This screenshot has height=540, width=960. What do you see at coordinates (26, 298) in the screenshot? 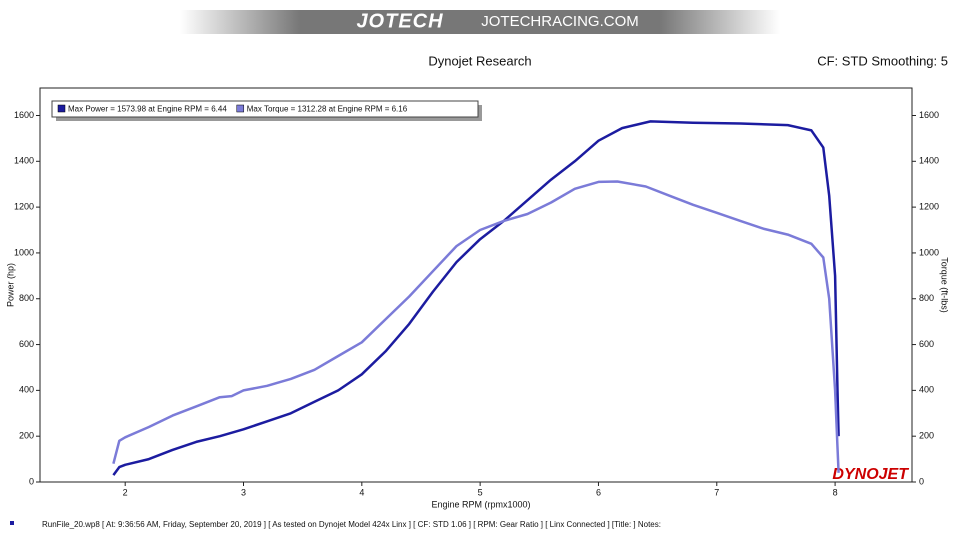
I see `y-tick-label: 800` at bounding box center [26, 298].